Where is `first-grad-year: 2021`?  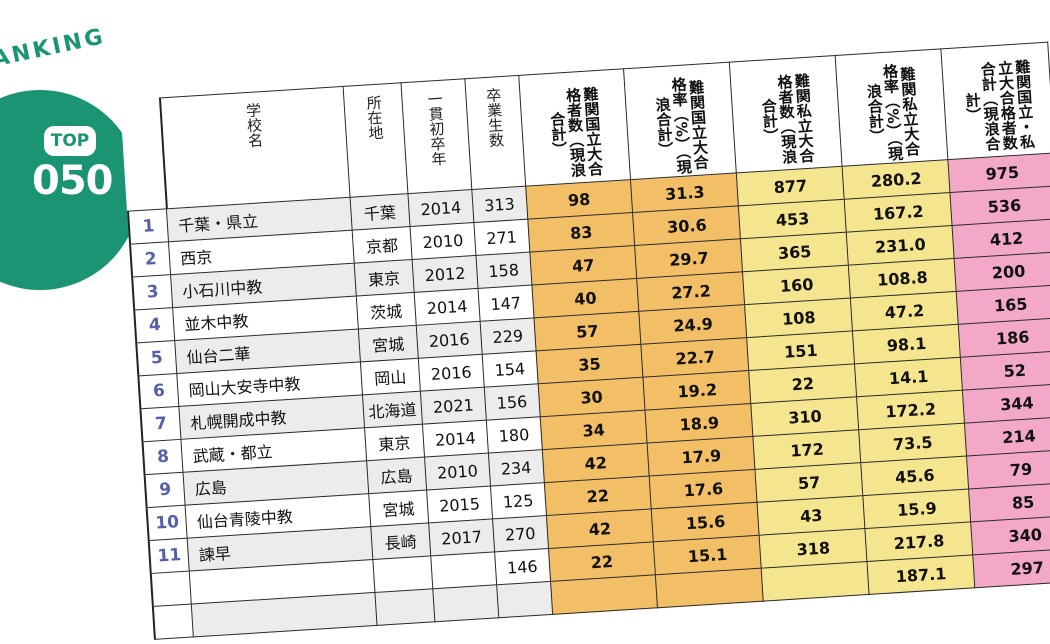
first-grad-year: 2021 is located at coordinates (453, 406).